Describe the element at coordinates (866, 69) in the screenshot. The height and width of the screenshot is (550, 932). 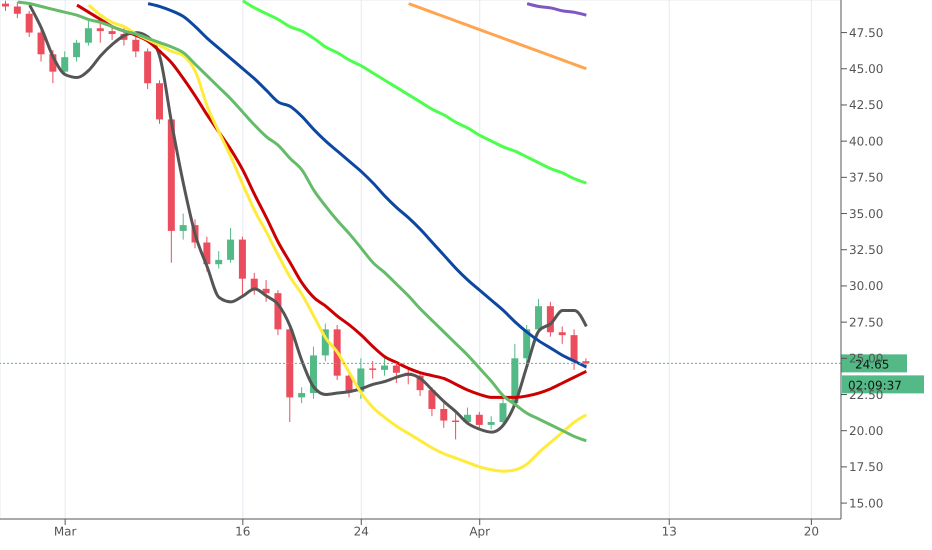
I see `y-tick-label: 45.00` at that location.